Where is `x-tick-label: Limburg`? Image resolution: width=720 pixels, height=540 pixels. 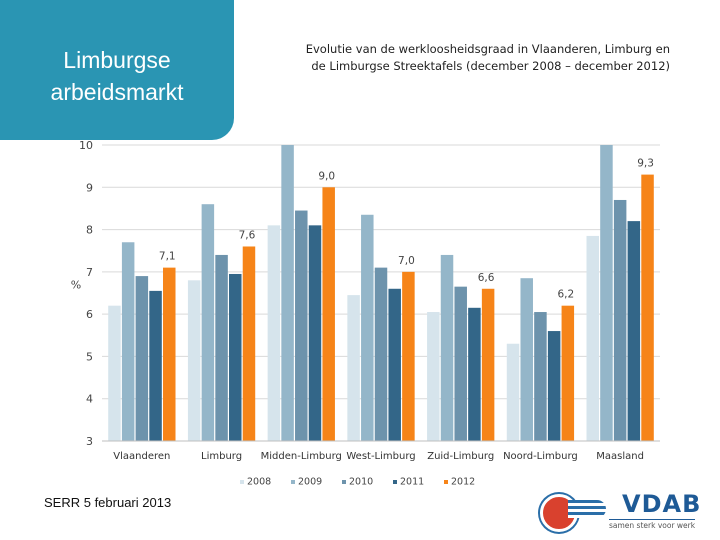 x-tick-label: Limburg is located at coordinates (221, 456).